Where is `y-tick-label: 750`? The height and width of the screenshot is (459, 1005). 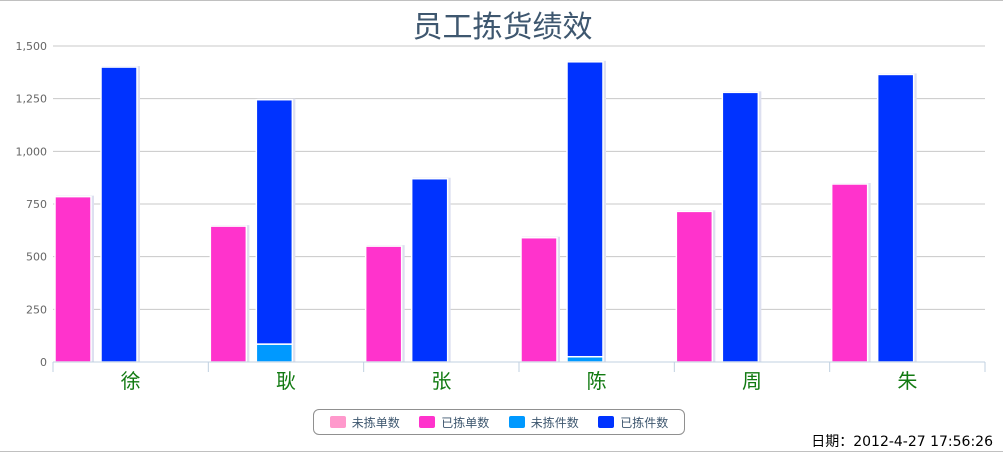
y-tick-label: 750 is located at coordinates (36, 204).